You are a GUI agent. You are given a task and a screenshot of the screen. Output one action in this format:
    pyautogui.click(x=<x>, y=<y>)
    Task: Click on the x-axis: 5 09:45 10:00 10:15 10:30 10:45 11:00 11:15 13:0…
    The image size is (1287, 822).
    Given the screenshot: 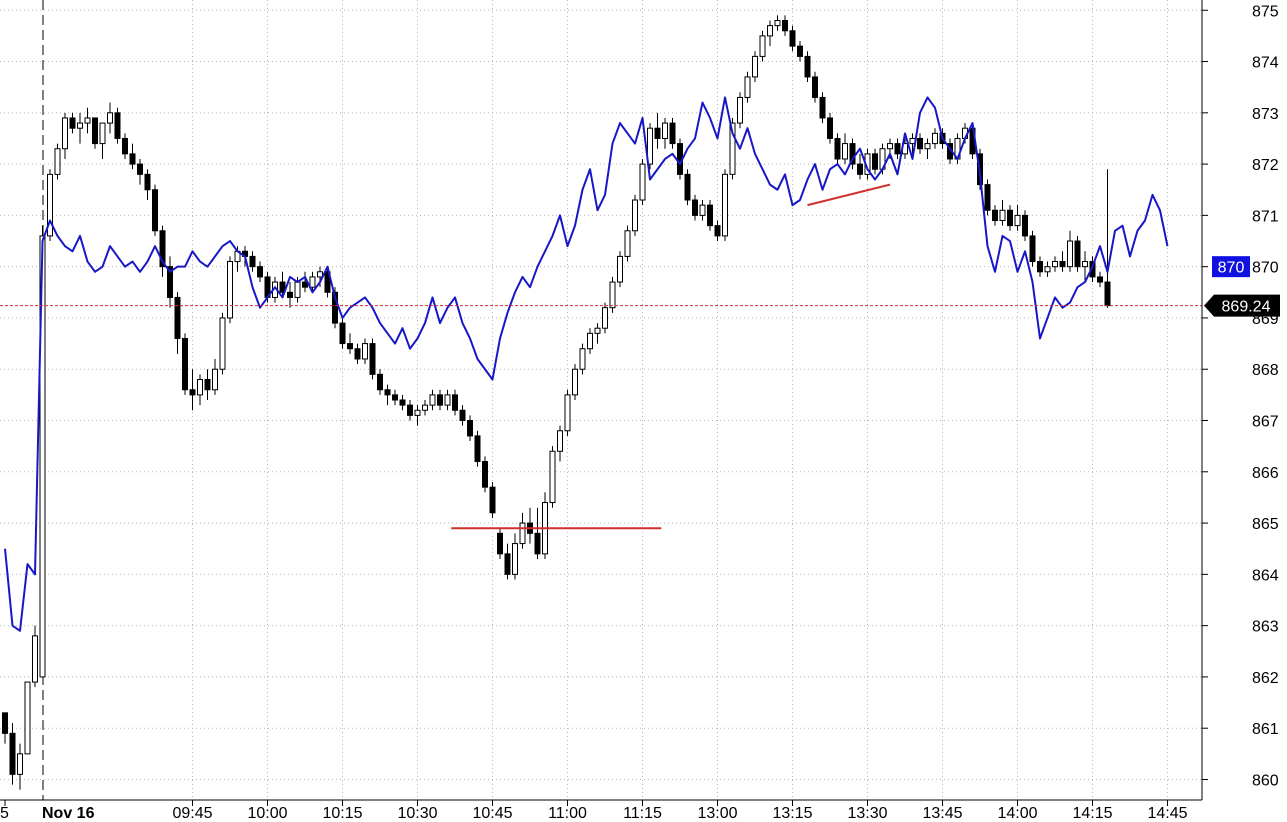 What is the action you would take?
    pyautogui.click(x=594, y=811)
    